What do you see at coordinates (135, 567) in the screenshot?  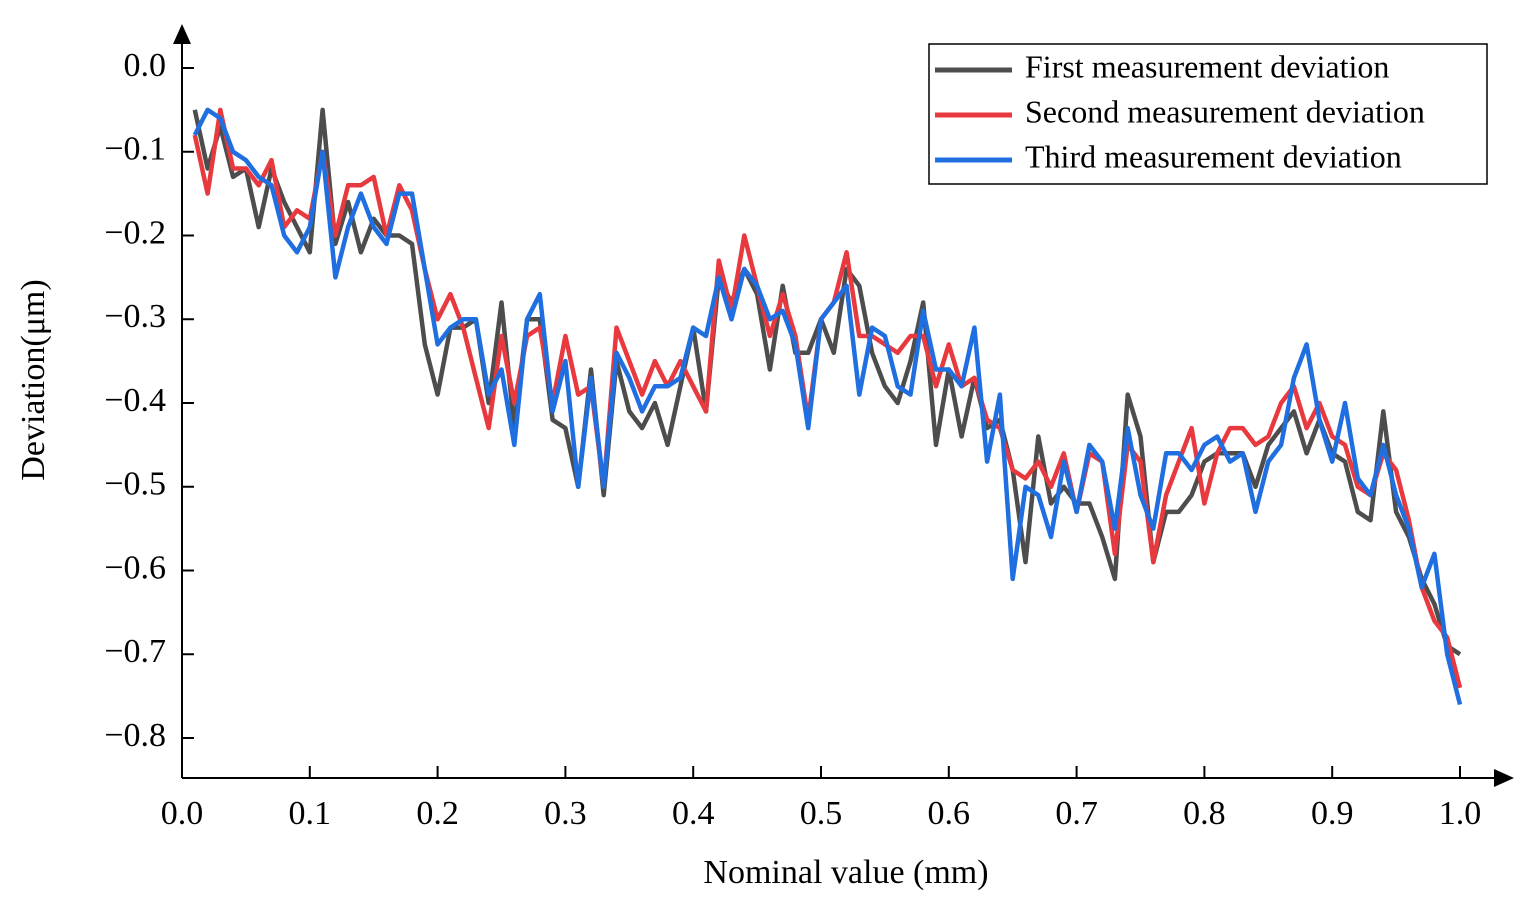 I see `y-tick-label: −0.6` at bounding box center [135, 567].